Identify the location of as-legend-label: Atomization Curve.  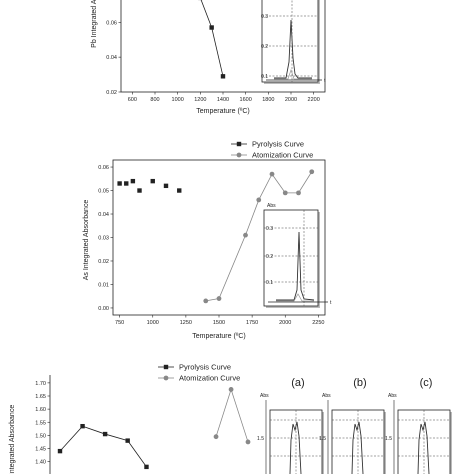
(282, 155).